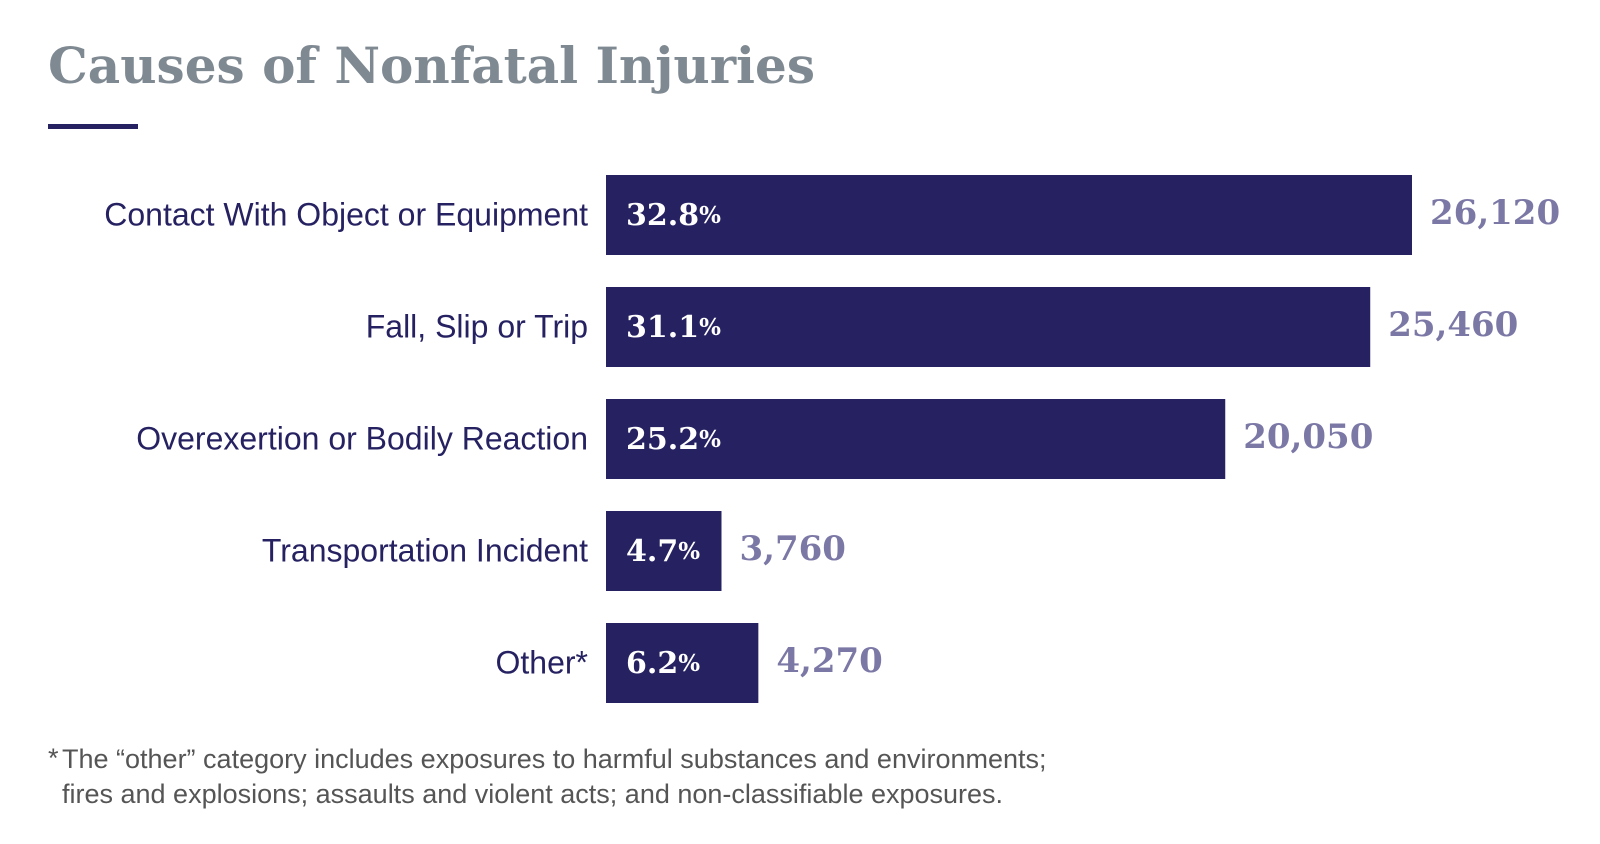  What do you see at coordinates (477, 326) in the screenshot?
I see `category-label: Fall, Slip or Trip` at bounding box center [477, 326].